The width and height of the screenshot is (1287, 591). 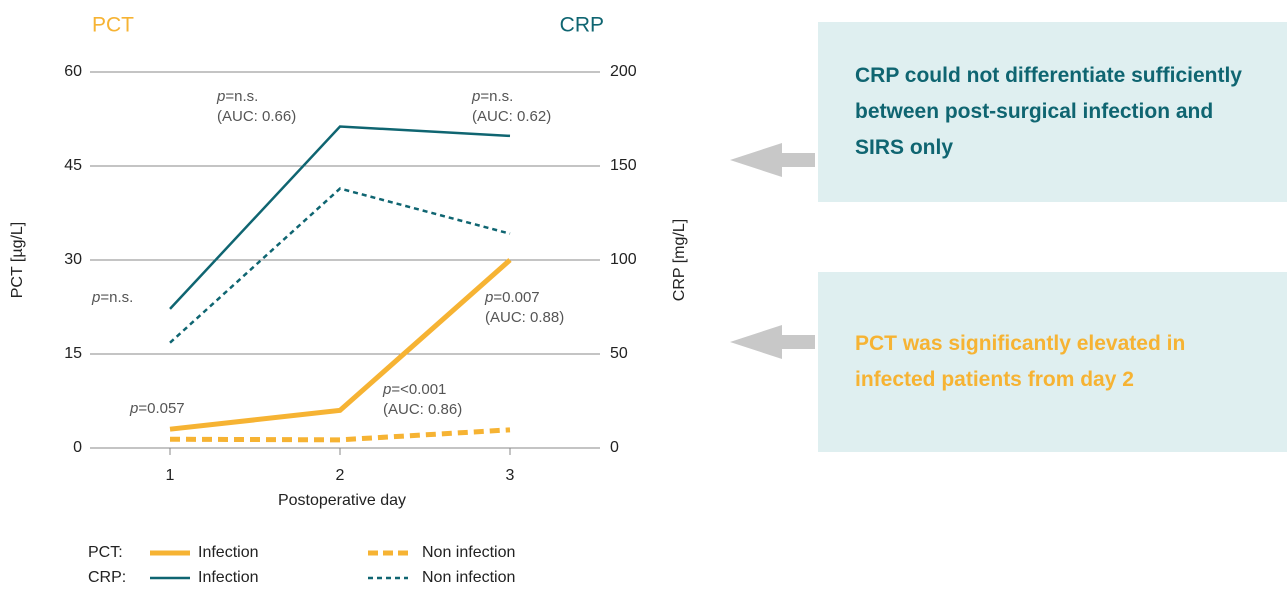 What do you see at coordinates (73, 353) in the screenshot?
I see `y-tick-label: 15` at bounding box center [73, 353].